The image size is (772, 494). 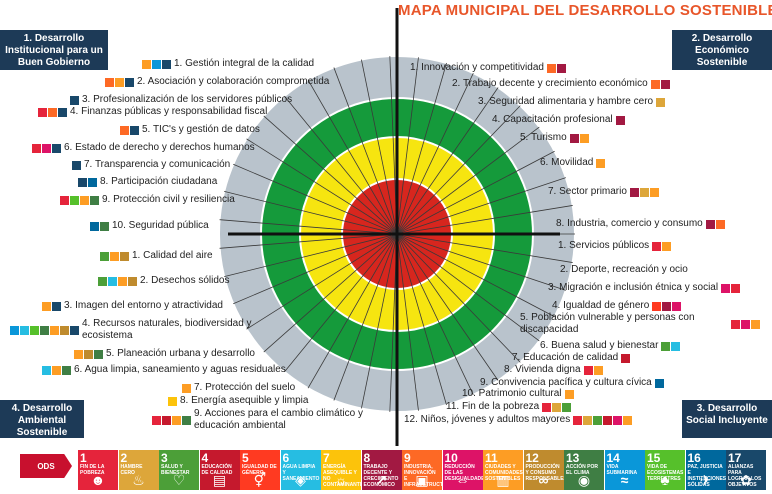 What do you see at coordinates (566, 382) in the screenshot?
I see `indicator-label: 9. Convivencia pacífica y cultura cívica` at bounding box center [566, 382].